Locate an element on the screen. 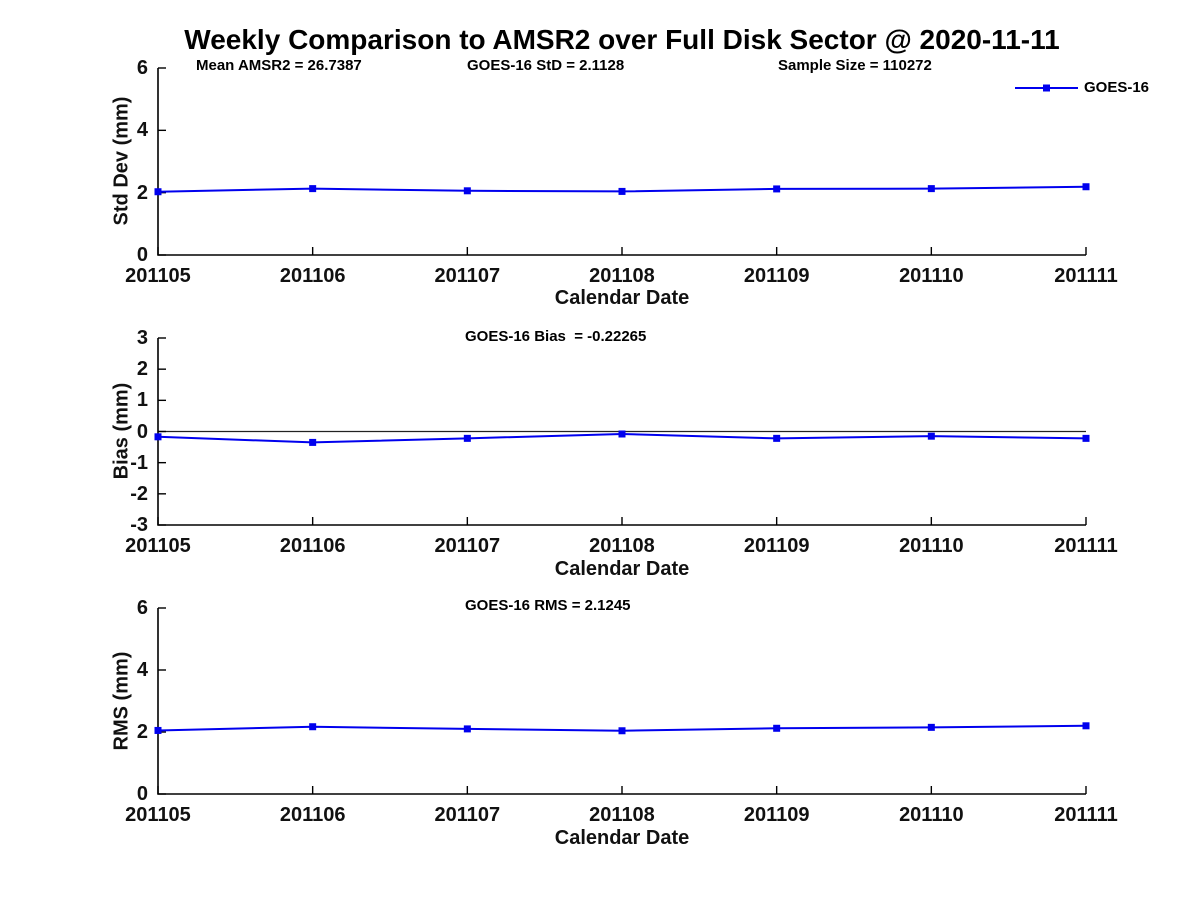  y-axis-label-bias: Bias (mm) is located at coordinates (121, 431).